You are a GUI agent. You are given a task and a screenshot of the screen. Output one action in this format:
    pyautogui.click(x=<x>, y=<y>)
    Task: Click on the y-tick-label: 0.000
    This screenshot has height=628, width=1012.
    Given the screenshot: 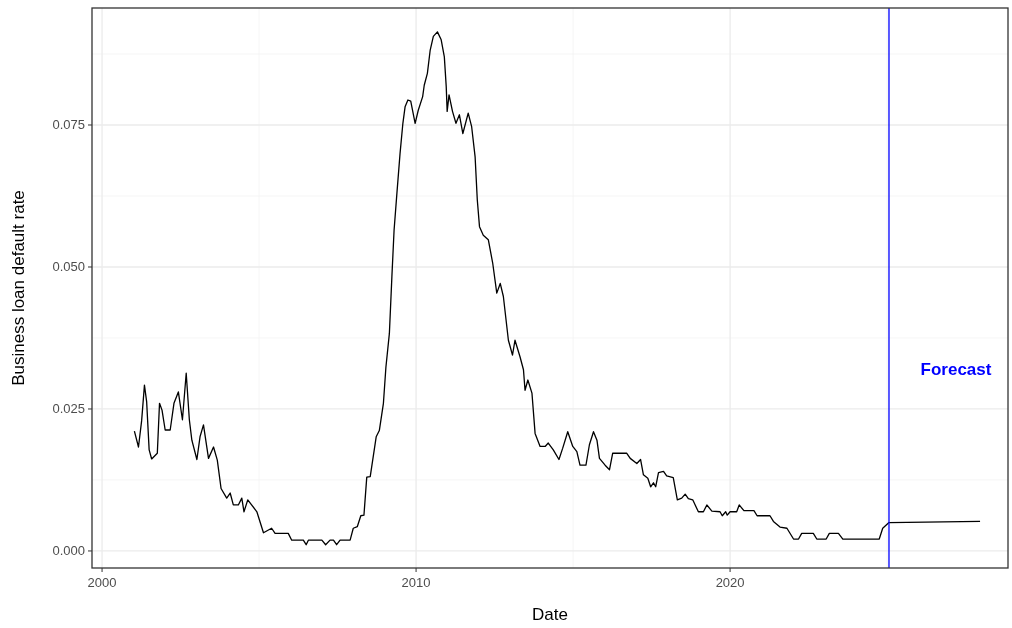 What is the action you would take?
    pyautogui.click(x=68, y=551)
    